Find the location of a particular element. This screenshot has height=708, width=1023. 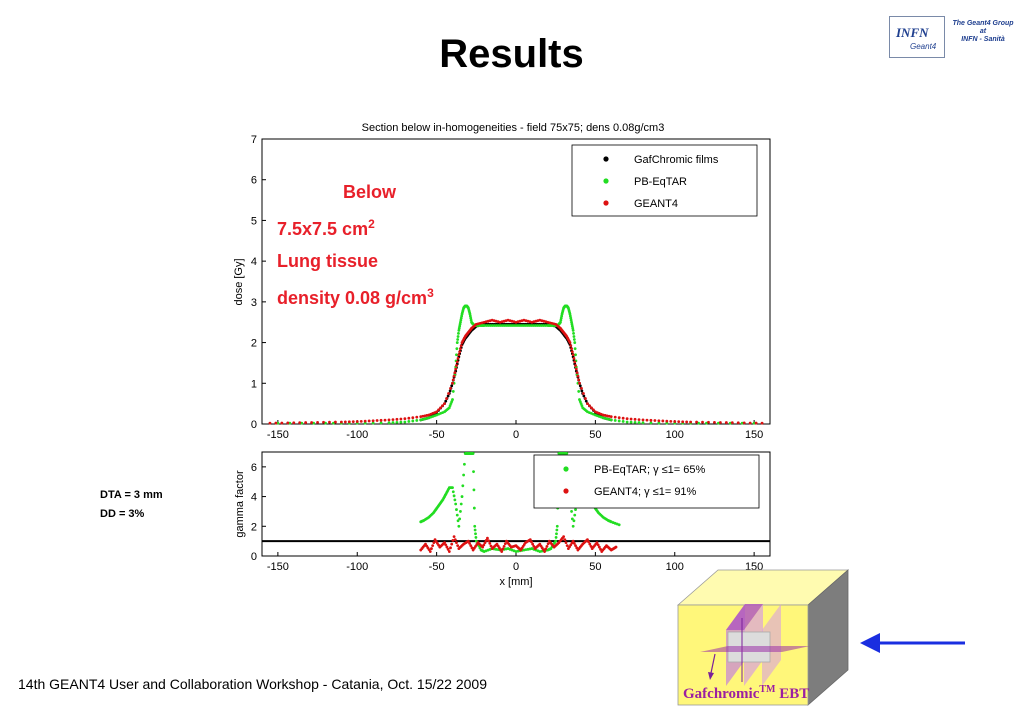

gamma-criteria: DTA = 3 mm DD = 3% is located at coordinates (131, 505).